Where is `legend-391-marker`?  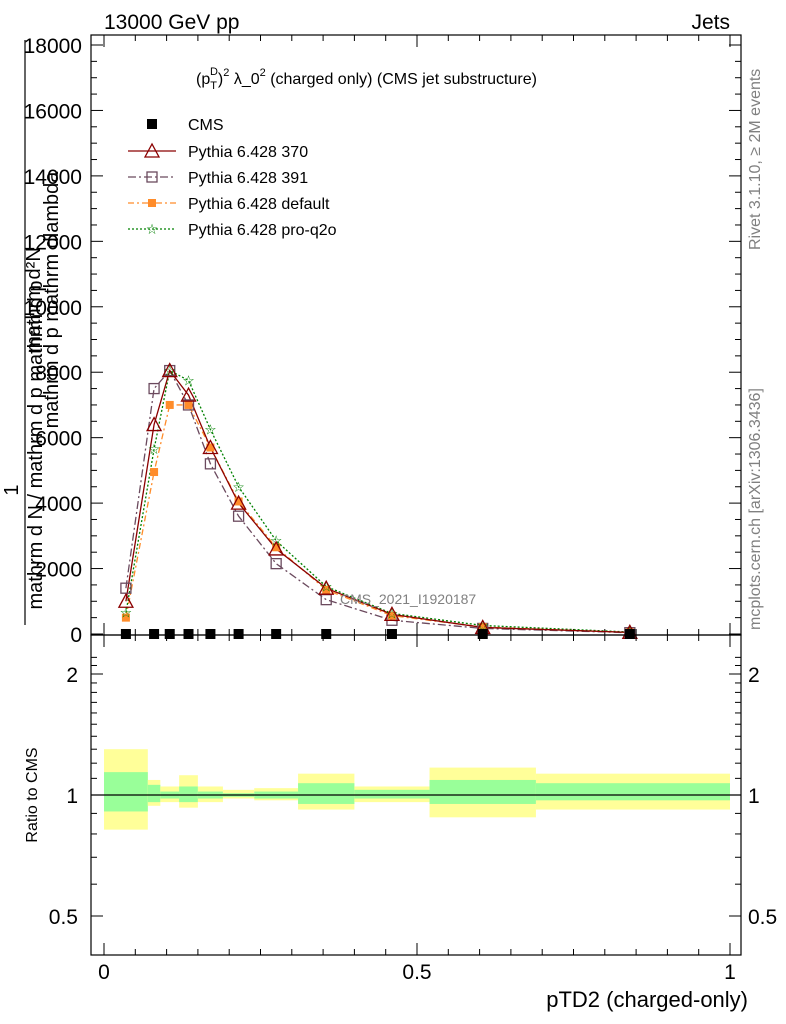 legend-391-marker is located at coordinates (152, 177).